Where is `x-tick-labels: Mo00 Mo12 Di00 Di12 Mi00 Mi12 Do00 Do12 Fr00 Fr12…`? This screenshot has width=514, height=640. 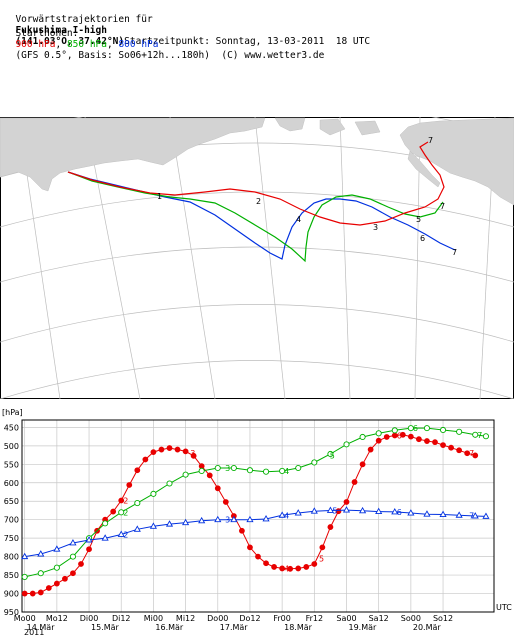 x-tick-labels: Mo00 Mo12 Di00 Di12 Mi00 Mi12 Do00 Do12 Fr00 Fr12… is located at coordinates (233, 623).